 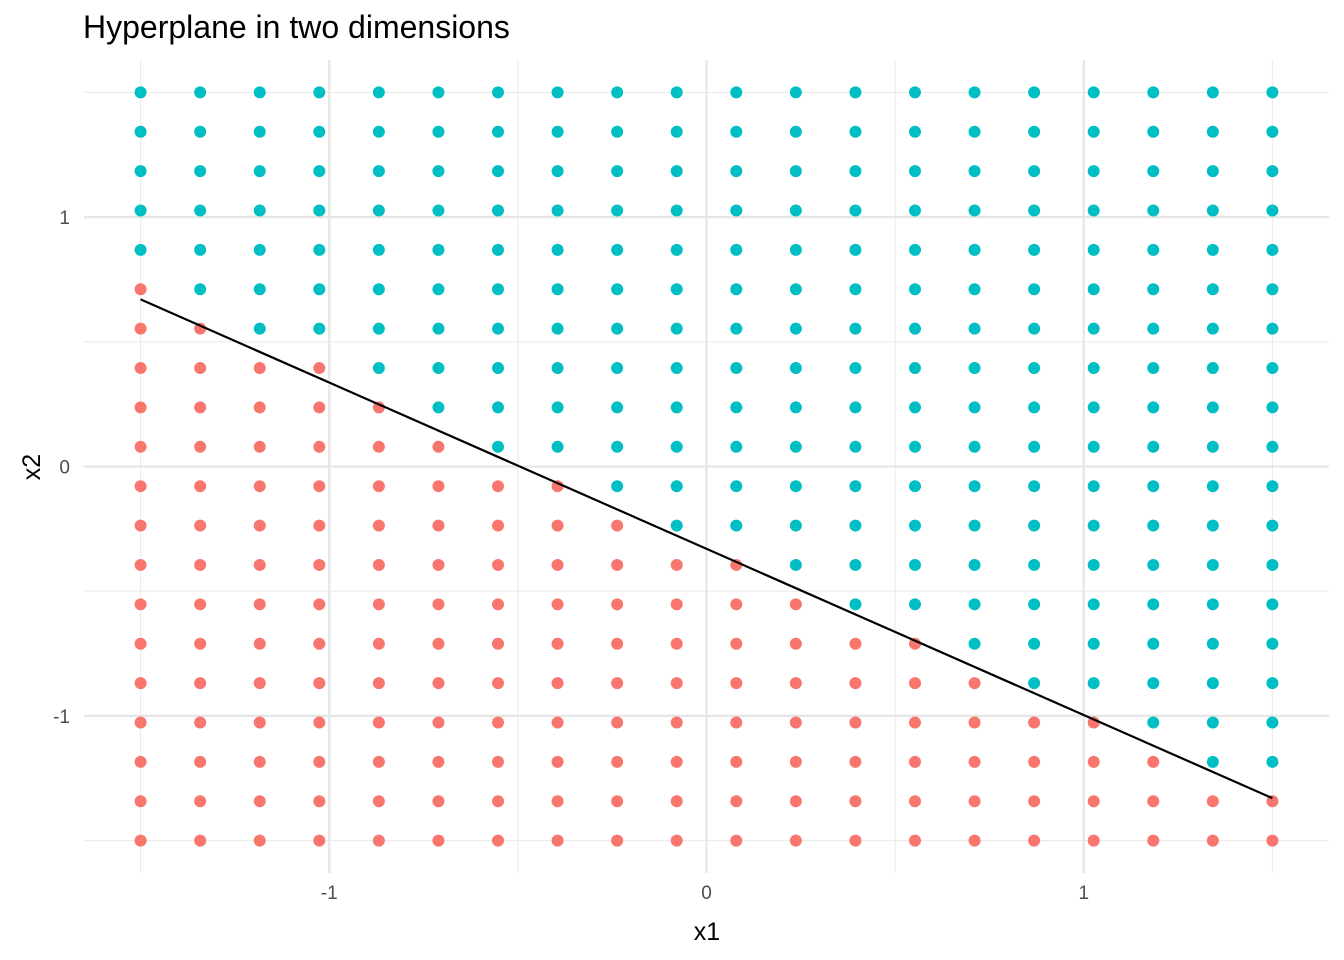 I want to click on x-axis-title: x1, so click(x=707, y=932).